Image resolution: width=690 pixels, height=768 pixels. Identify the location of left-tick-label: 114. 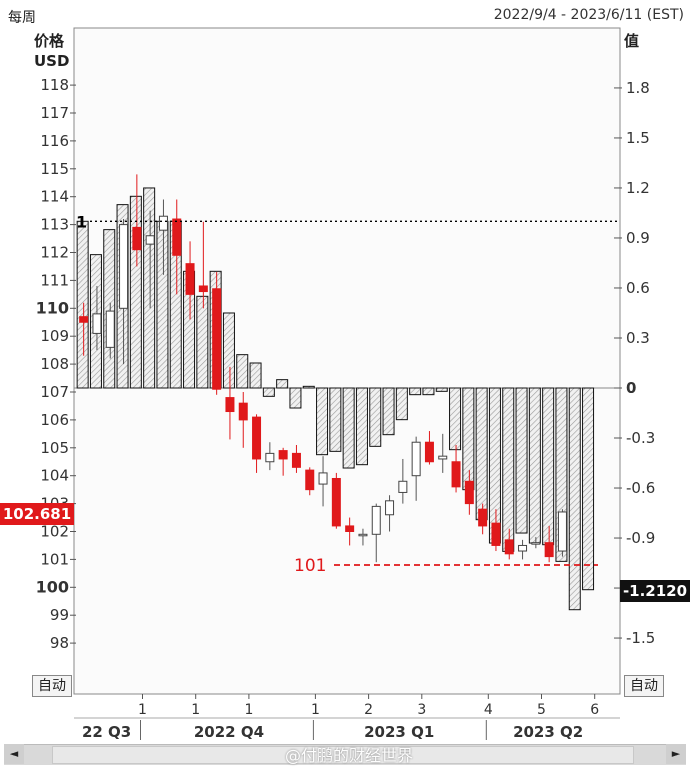
(54, 197).